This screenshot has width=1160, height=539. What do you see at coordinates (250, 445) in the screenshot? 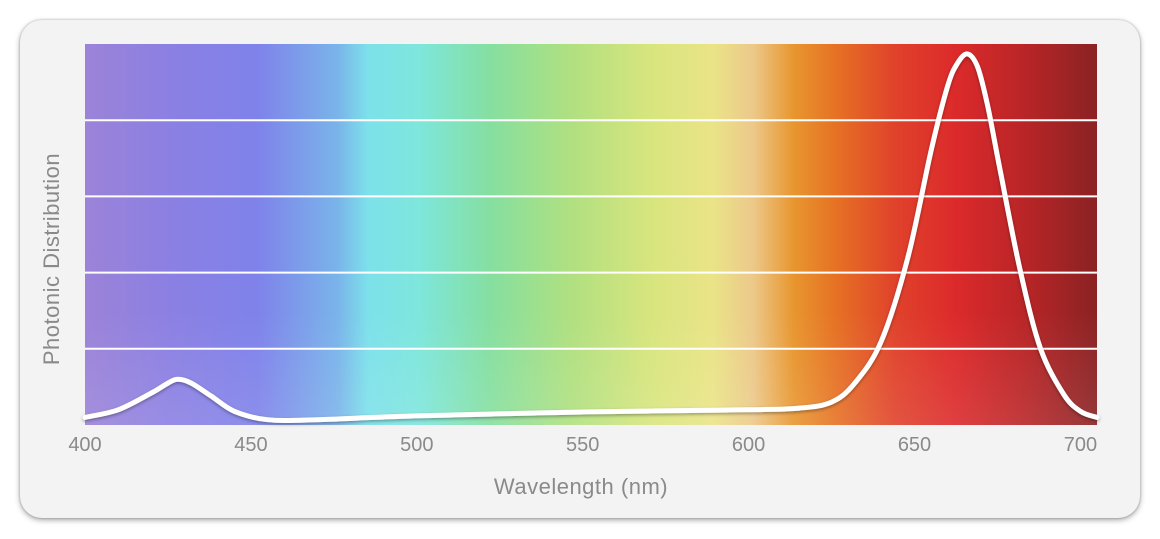
I see `x-tick-label: 450` at bounding box center [250, 445].